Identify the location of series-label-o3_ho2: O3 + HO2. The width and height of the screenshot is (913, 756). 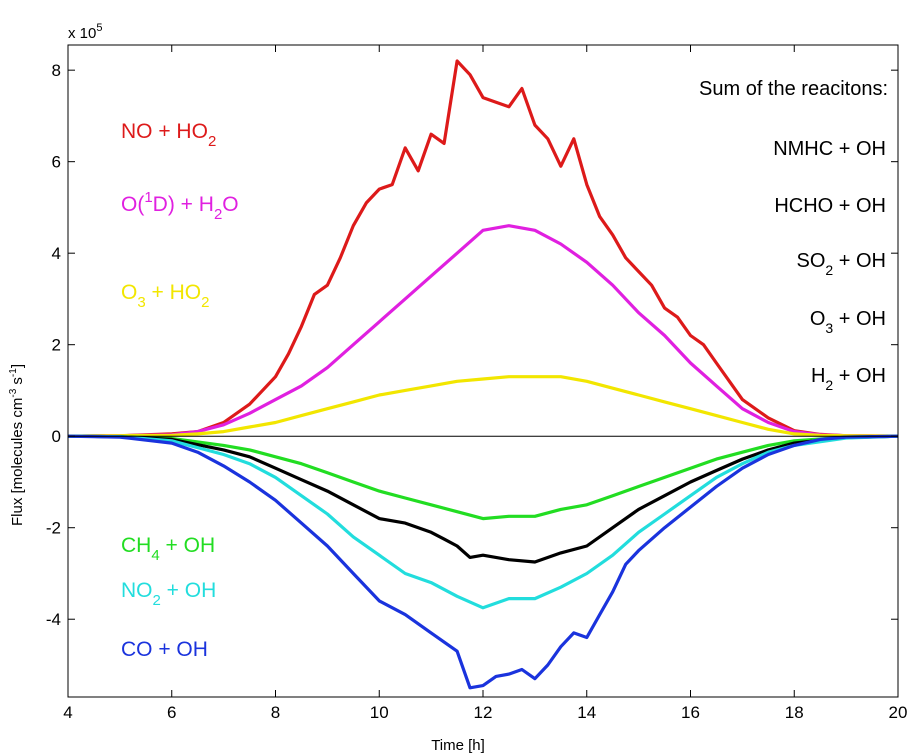
(165, 296).